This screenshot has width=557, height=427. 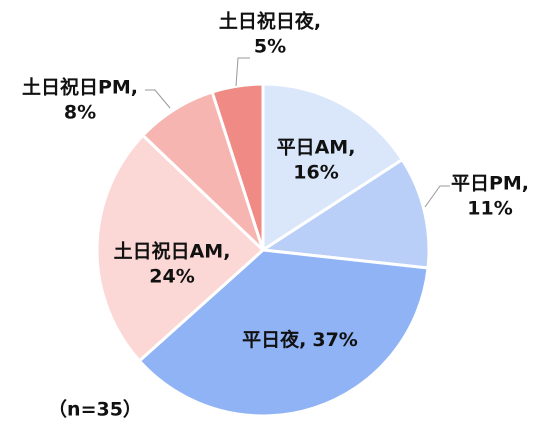 I want to click on category-label: 平日夜,, so click(x=274, y=339).